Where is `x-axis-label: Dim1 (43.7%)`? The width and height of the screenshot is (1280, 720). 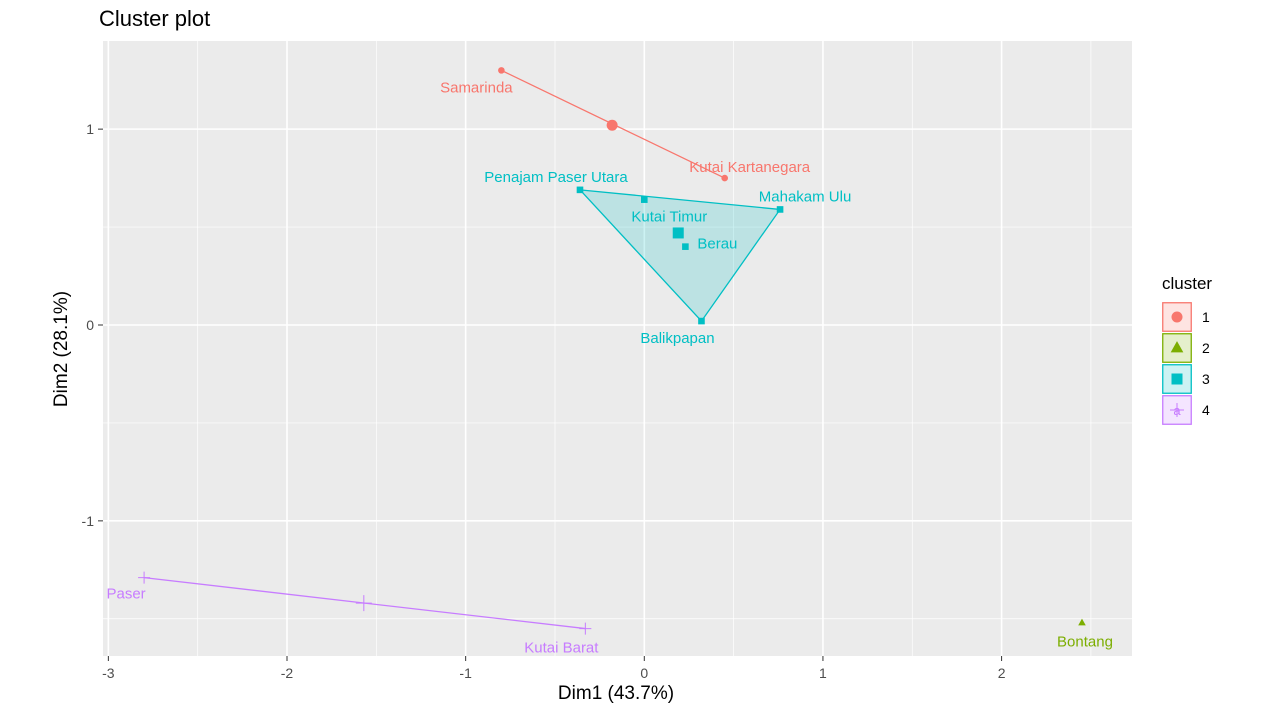
x-axis-label: Dim1 (43.7%) is located at coordinates (616, 693).